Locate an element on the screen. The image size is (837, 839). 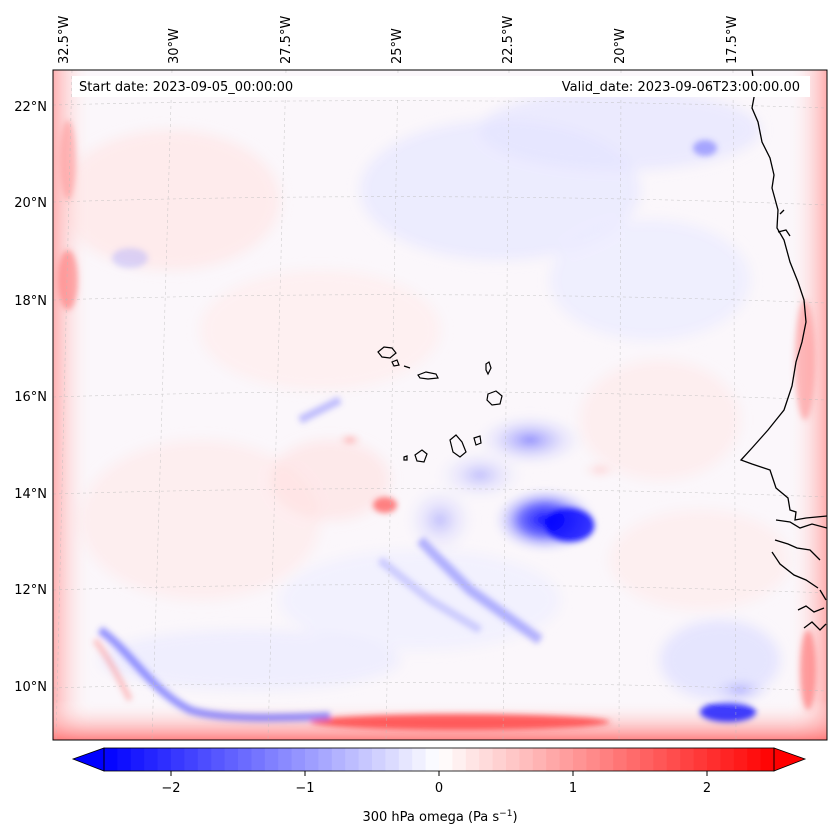
colorbar-extend-max is located at coordinates (790, 759).